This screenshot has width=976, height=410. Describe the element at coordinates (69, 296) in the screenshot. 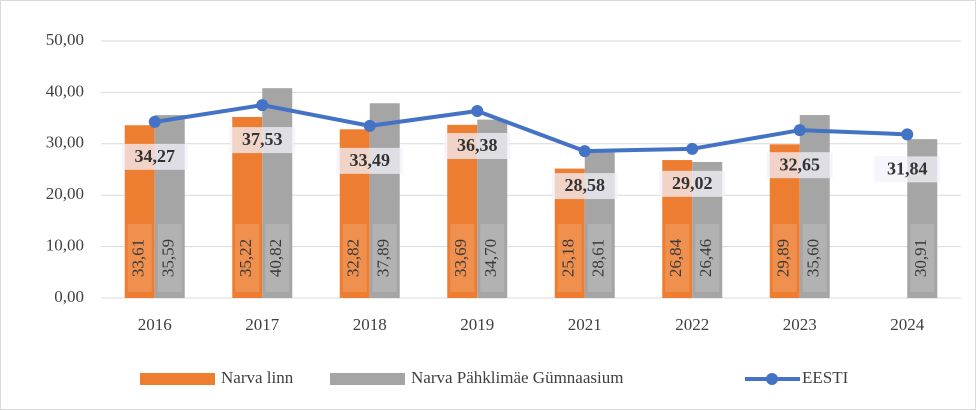

I see `y-tick-label: 0,00` at that location.